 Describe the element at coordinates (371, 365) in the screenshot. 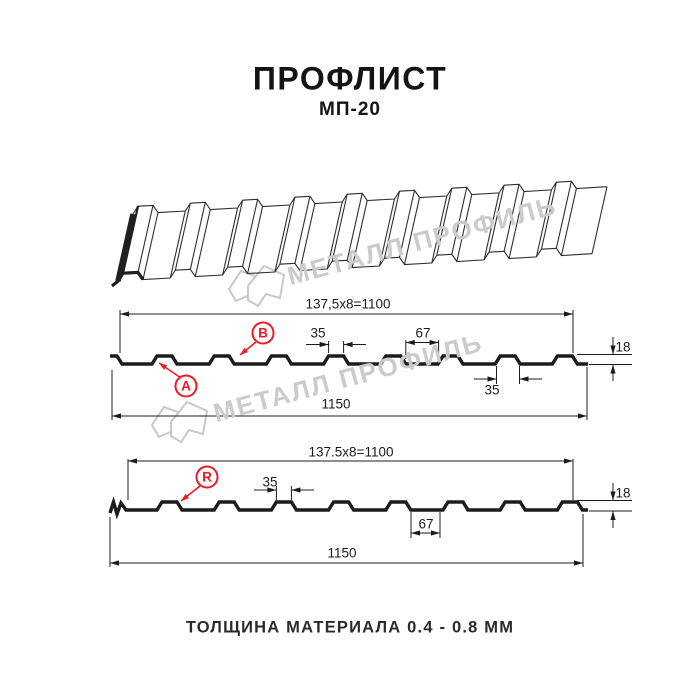

I see `upper-profile-drawing` at that location.